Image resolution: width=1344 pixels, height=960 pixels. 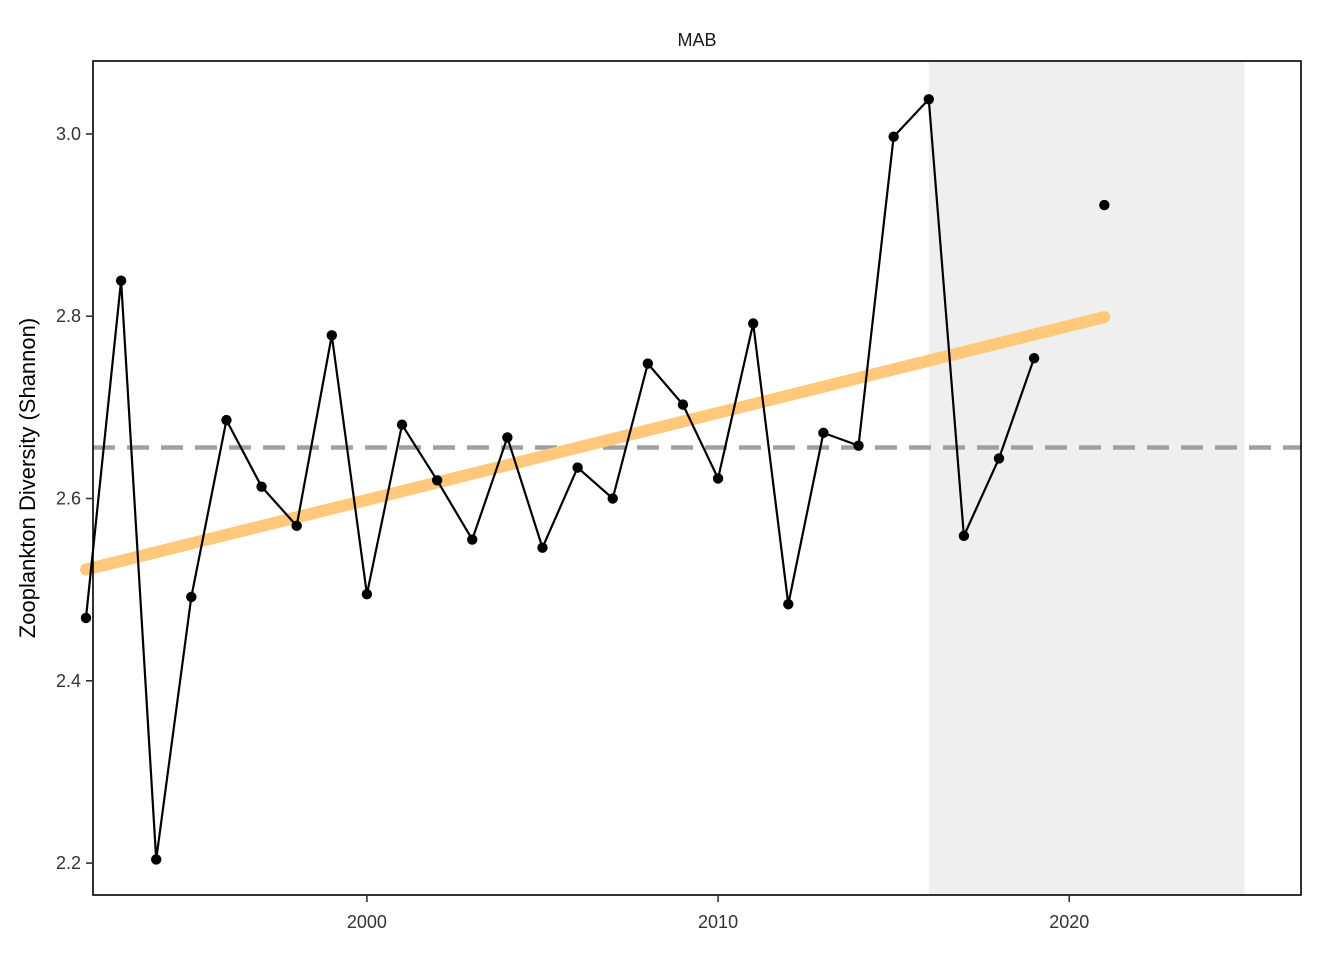 I want to click on x-axis-ticks: 2000 2010 2020, so click(x=718, y=913).